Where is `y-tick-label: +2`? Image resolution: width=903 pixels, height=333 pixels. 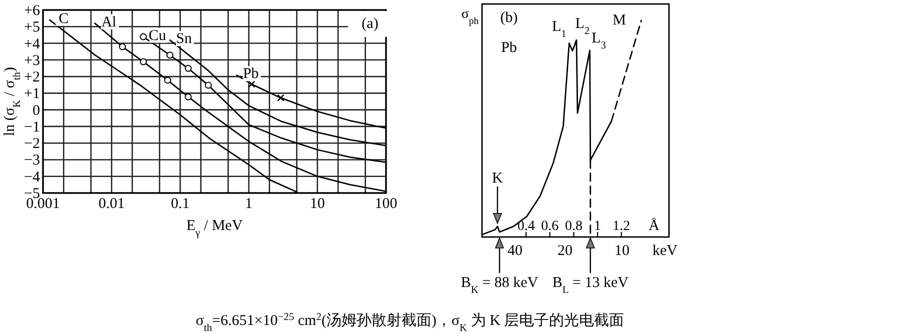
y-tick-label: +2 is located at coordinates (32, 78).